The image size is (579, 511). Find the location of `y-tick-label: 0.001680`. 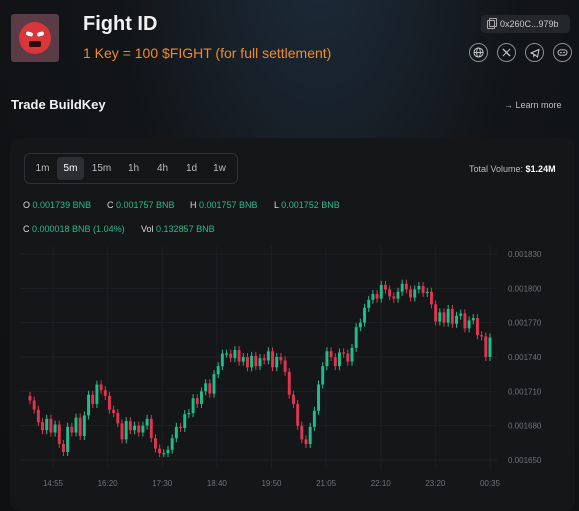

y-tick-label: 0.001680 is located at coordinates (525, 426).